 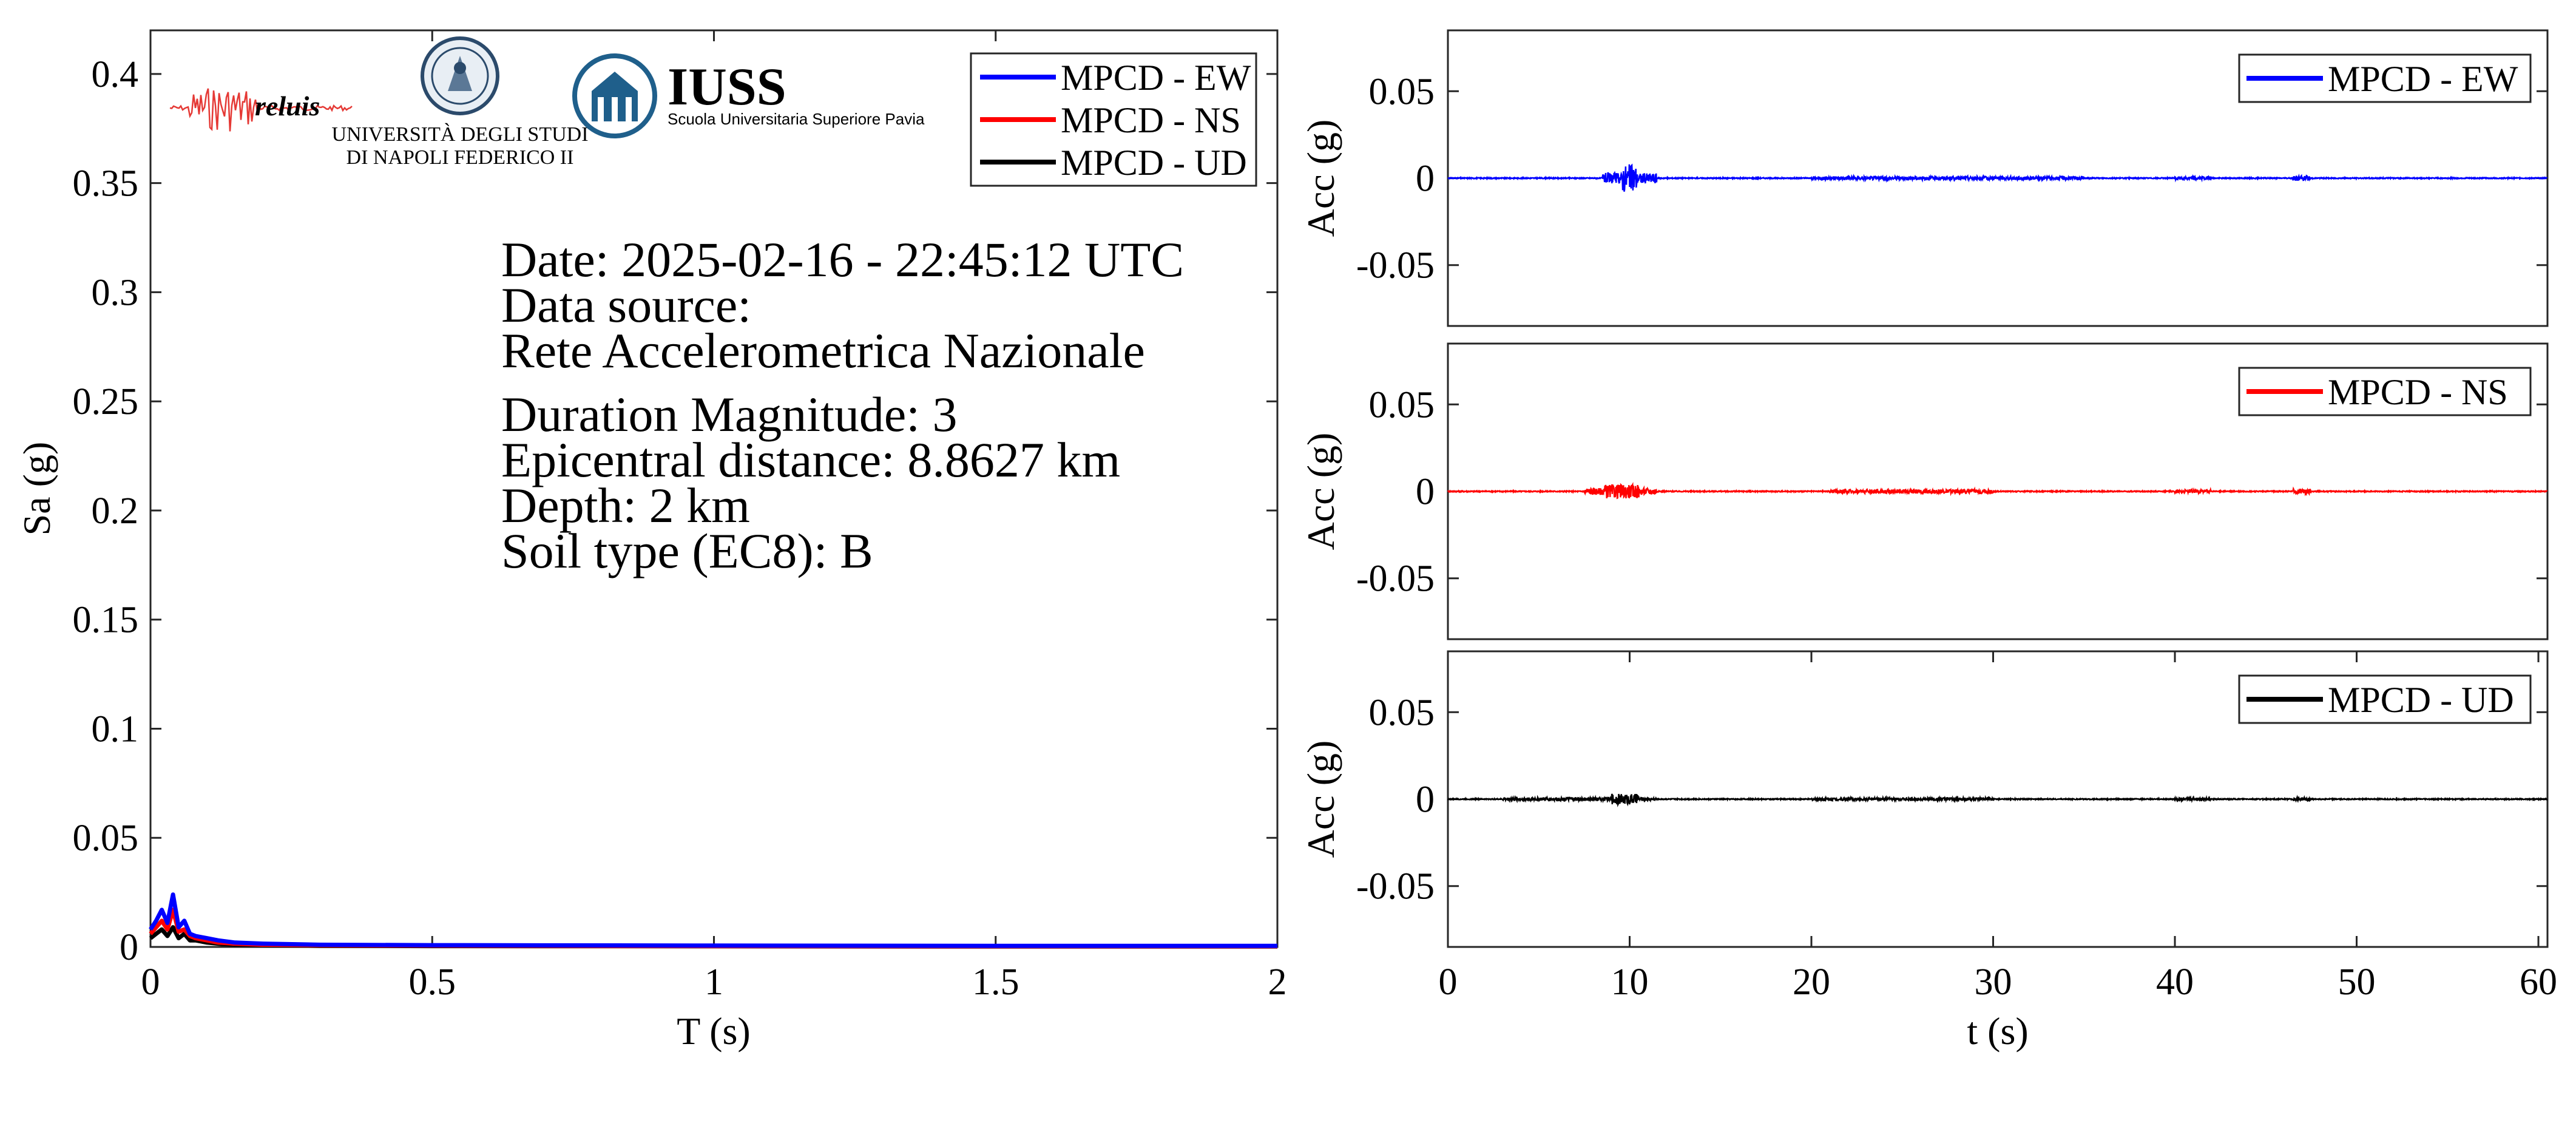 I want to click on spectrum-y-tick-label: 0.3, so click(x=115, y=292).